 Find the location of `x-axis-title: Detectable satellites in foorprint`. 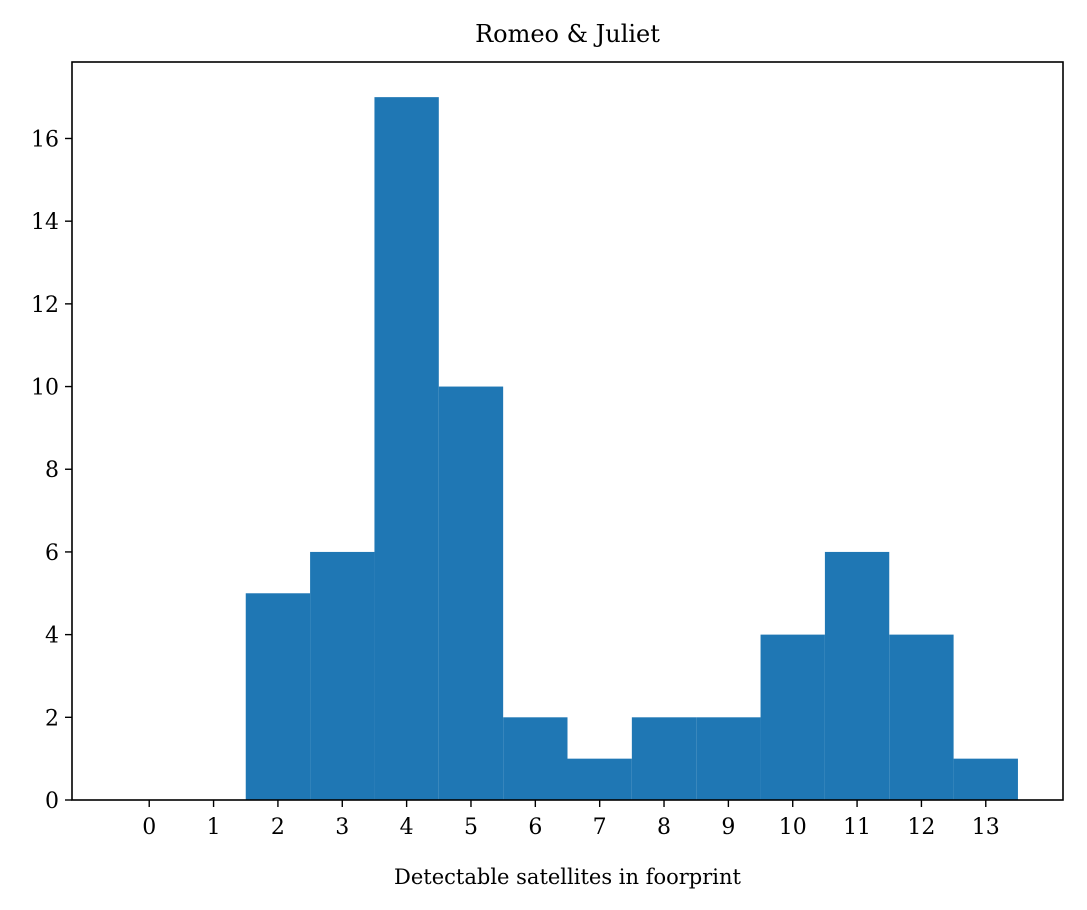

x-axis-title: Detectable satellites in foorprint is located at coordinates (567, 877).